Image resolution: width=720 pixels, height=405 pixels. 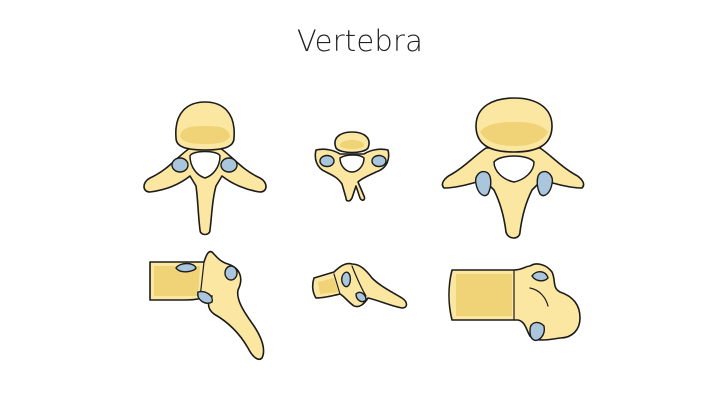 I want to click on thoracic-vertebra-side-view, so click(x=207, y=305).